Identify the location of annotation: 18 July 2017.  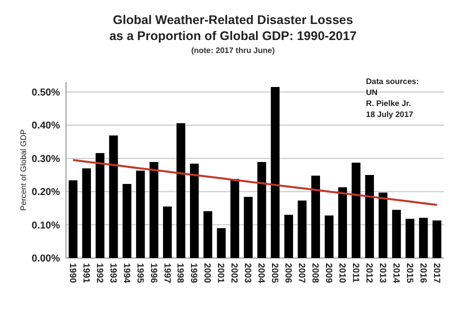
(390, 114).